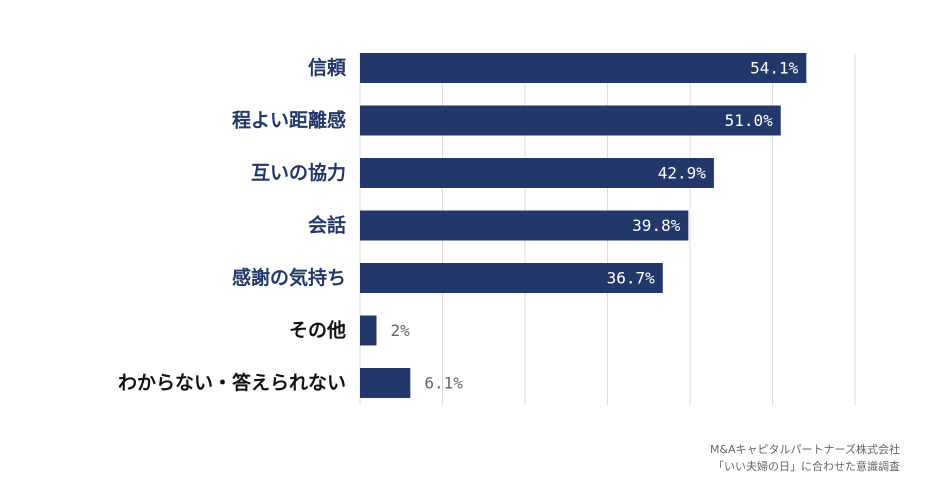 The height and width of the screenshot is (496, 930). What do you see at coordinates (327, 67) in the screenshot?
I see `category-label: 信頼` at bounding box center [327, 67].